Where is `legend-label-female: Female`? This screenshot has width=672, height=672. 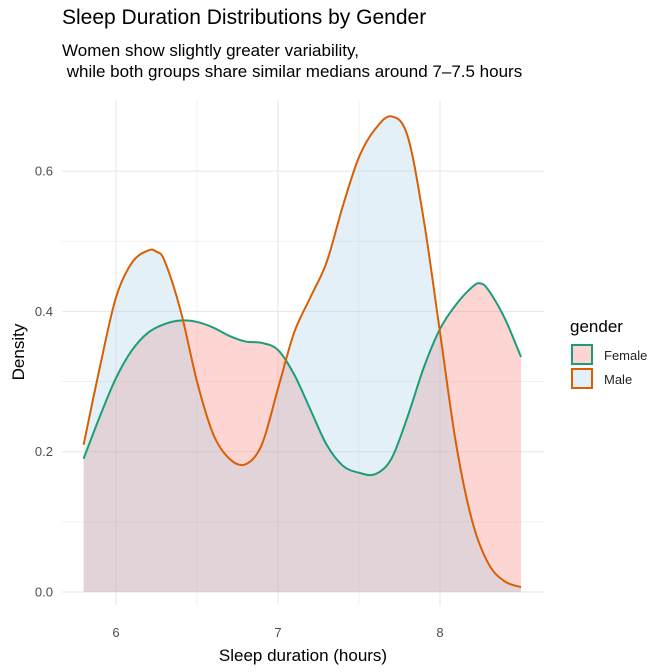 legend-label-female: Female is located at coordinates (625, 355).